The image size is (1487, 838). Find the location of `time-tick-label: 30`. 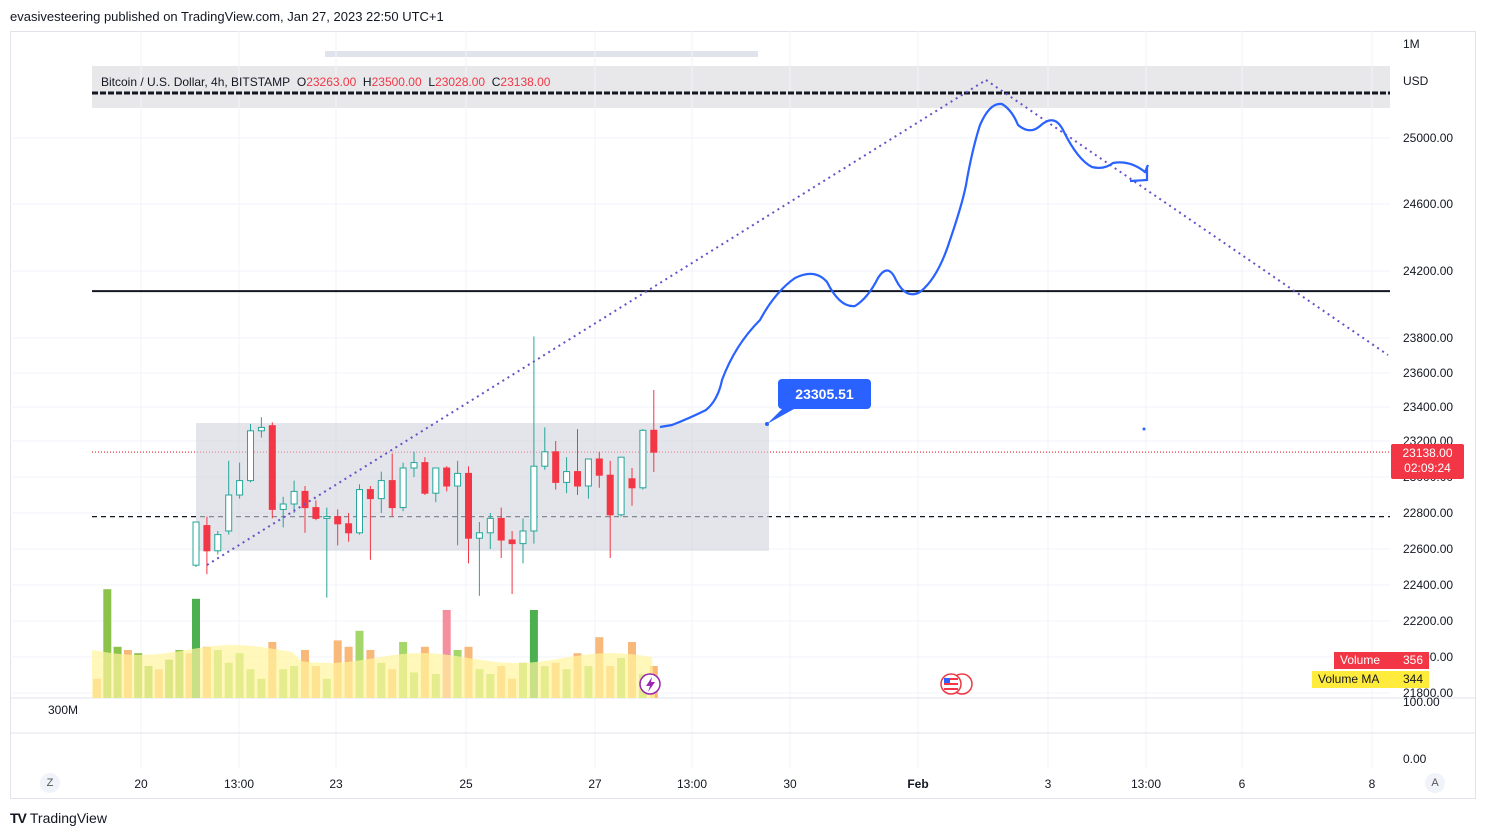

time-tick-label: 30 is located at coordinates (790, 784).